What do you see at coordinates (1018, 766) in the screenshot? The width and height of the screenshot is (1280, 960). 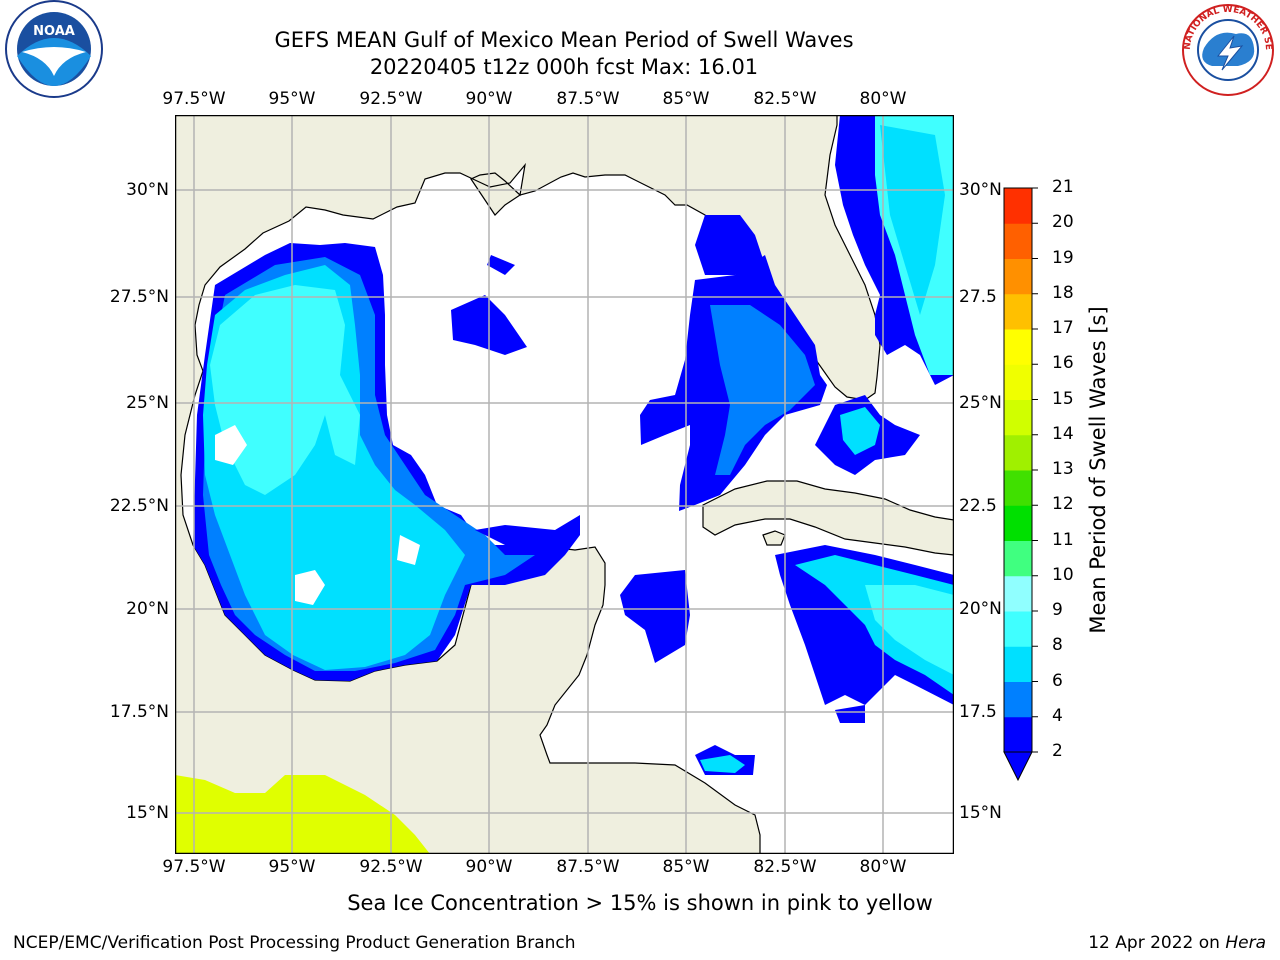 I see `colorbar-under-arrow` at bounding box center [1018, 766].